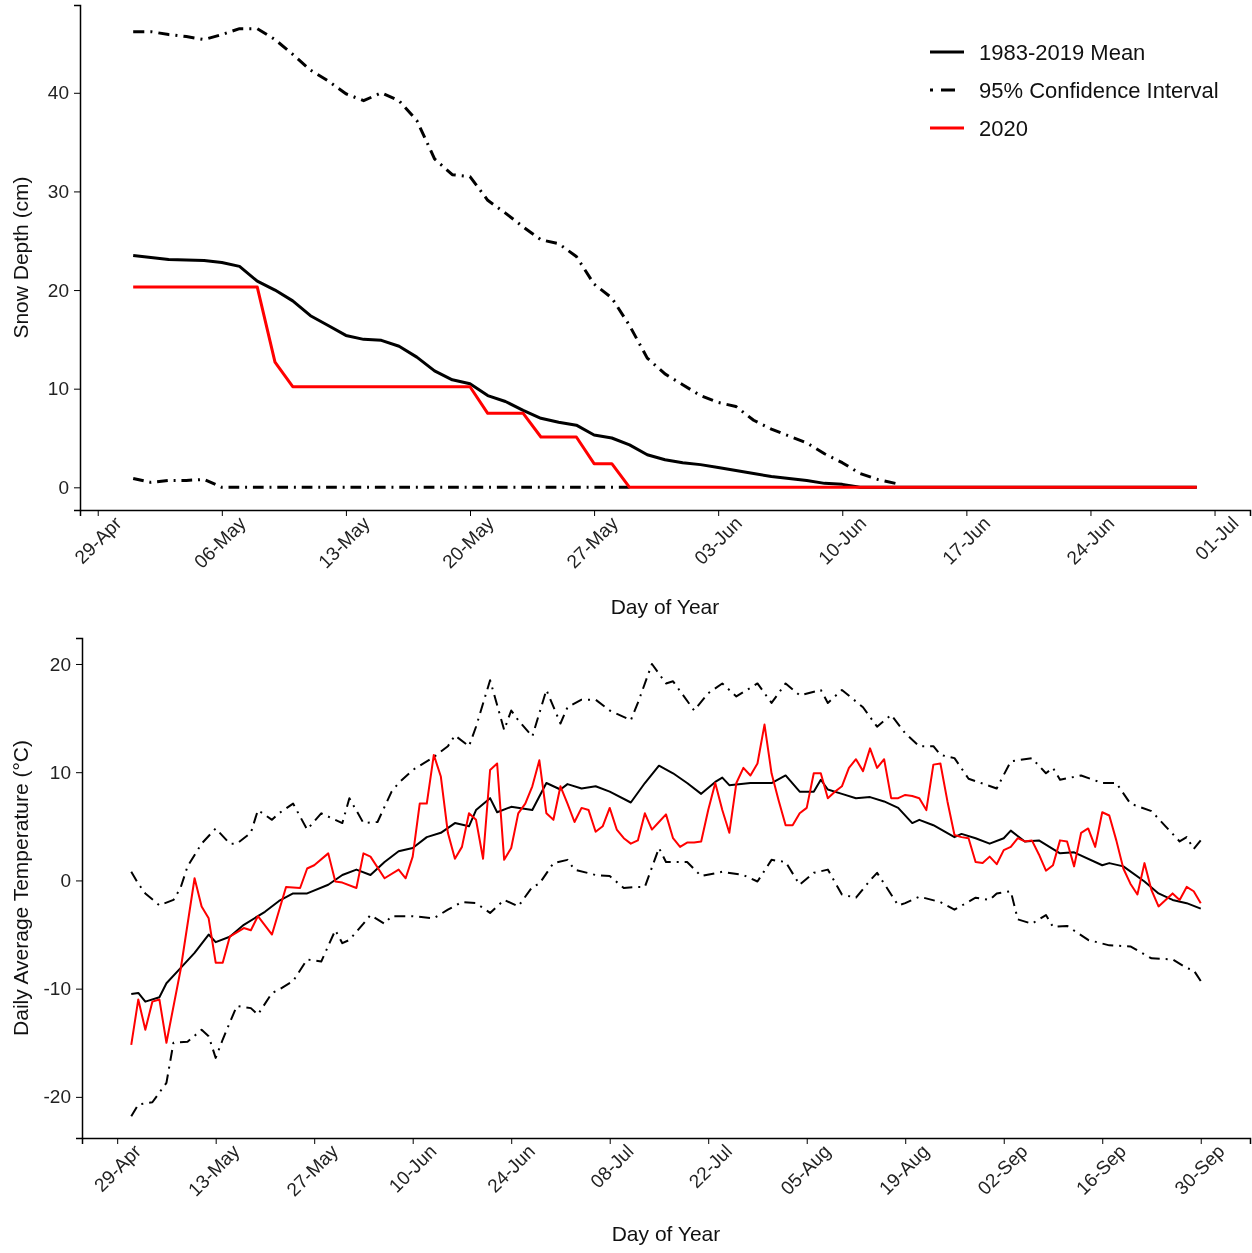 The width and height of the screenshot is (1252, 1253). I want to click on y-axis-title: Daily Average Temperature (°C), so click(20, 888).